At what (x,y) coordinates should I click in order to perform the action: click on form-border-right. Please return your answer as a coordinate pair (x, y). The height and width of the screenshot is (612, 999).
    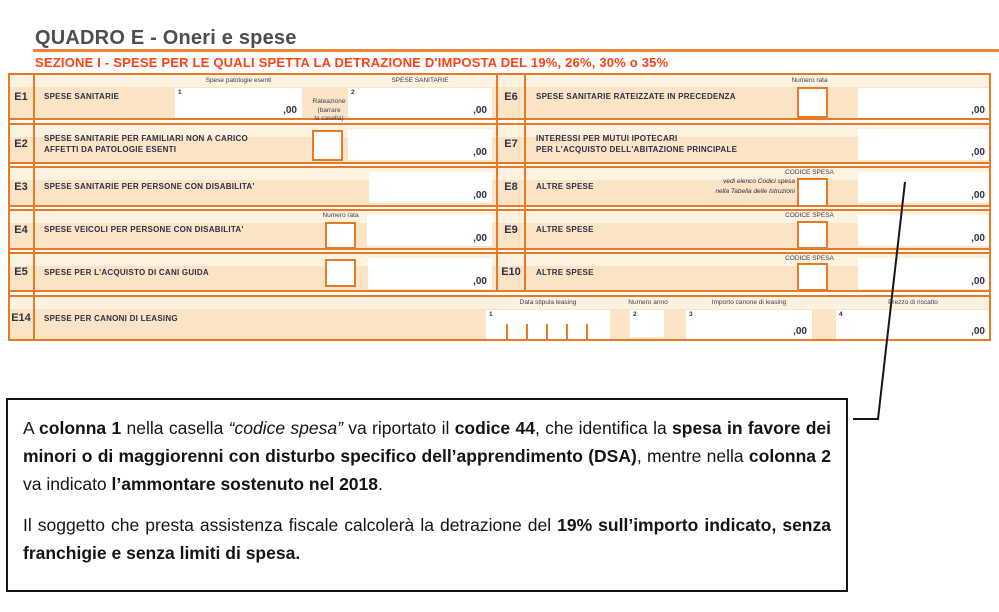
    Looking at the image, I should click on (990, 207).